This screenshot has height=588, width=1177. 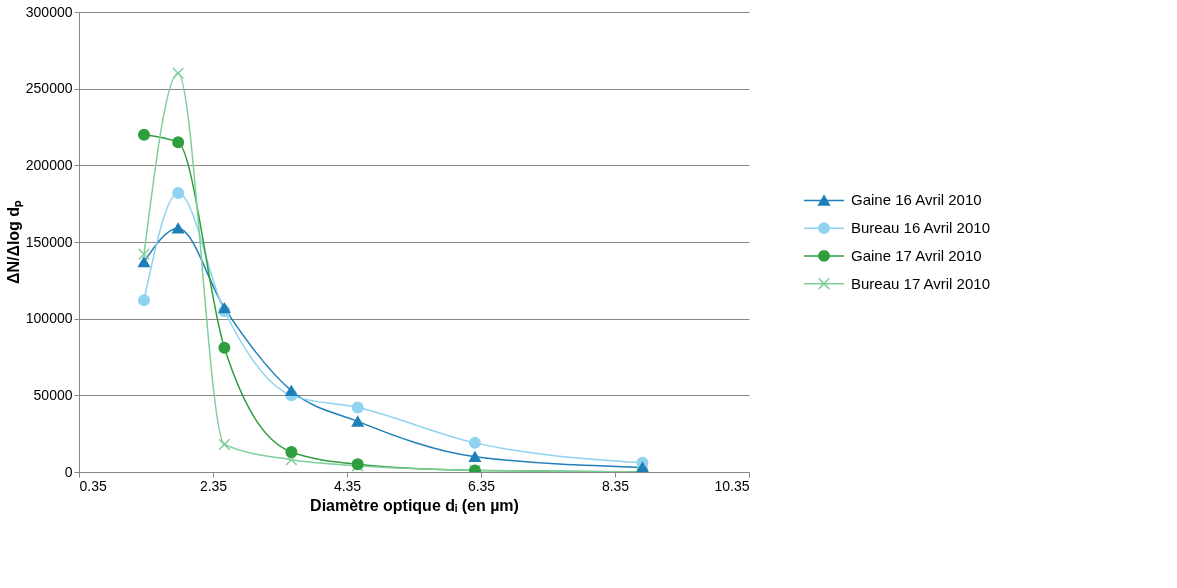 What do you see at coordinates (414, 505) in the screenshot?
I see `x-axis-title: Diamètre optique dᵢ (en µm)` at bounding box center [414, 505].